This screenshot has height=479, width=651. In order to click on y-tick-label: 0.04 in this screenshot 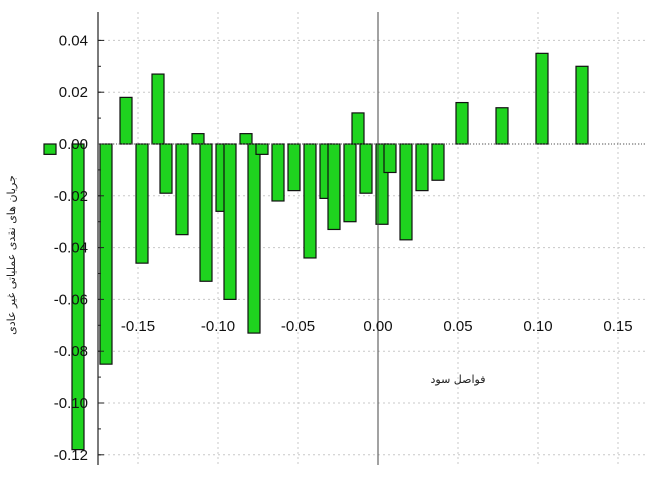, I will do `click(73, 40)`.